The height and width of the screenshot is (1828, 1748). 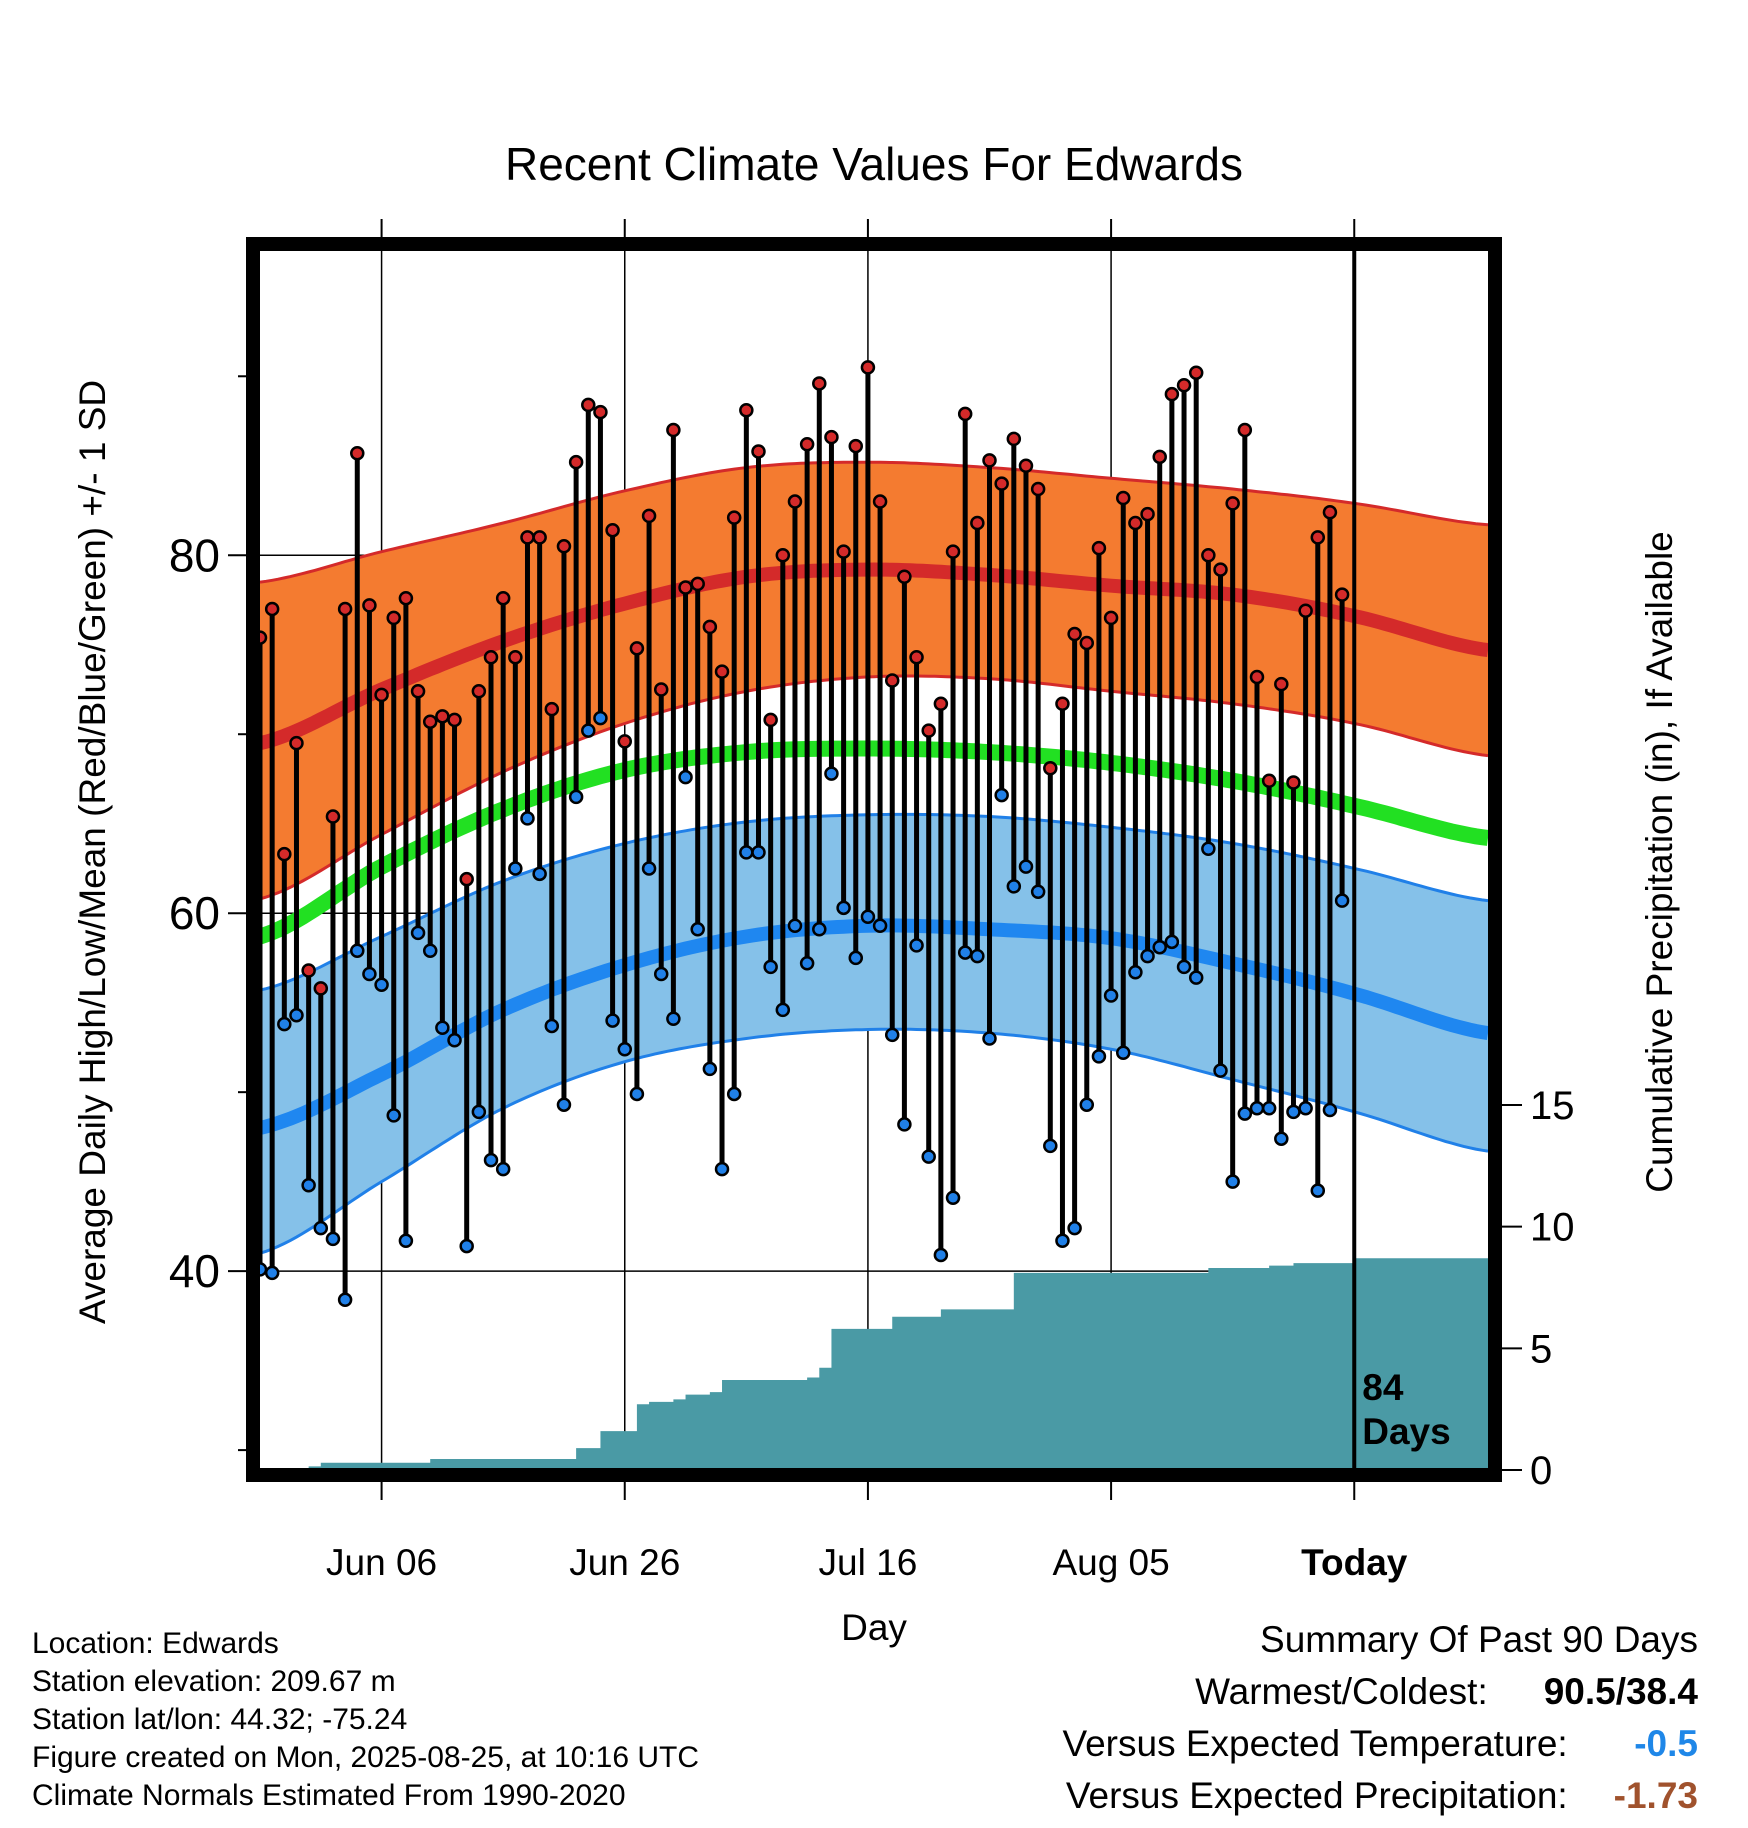 What do you see at coordinates (1315, 1743) in the screenshot?
I see `temp-label: Versus Expected Temperature:` at bounding box center [1315, 1743].